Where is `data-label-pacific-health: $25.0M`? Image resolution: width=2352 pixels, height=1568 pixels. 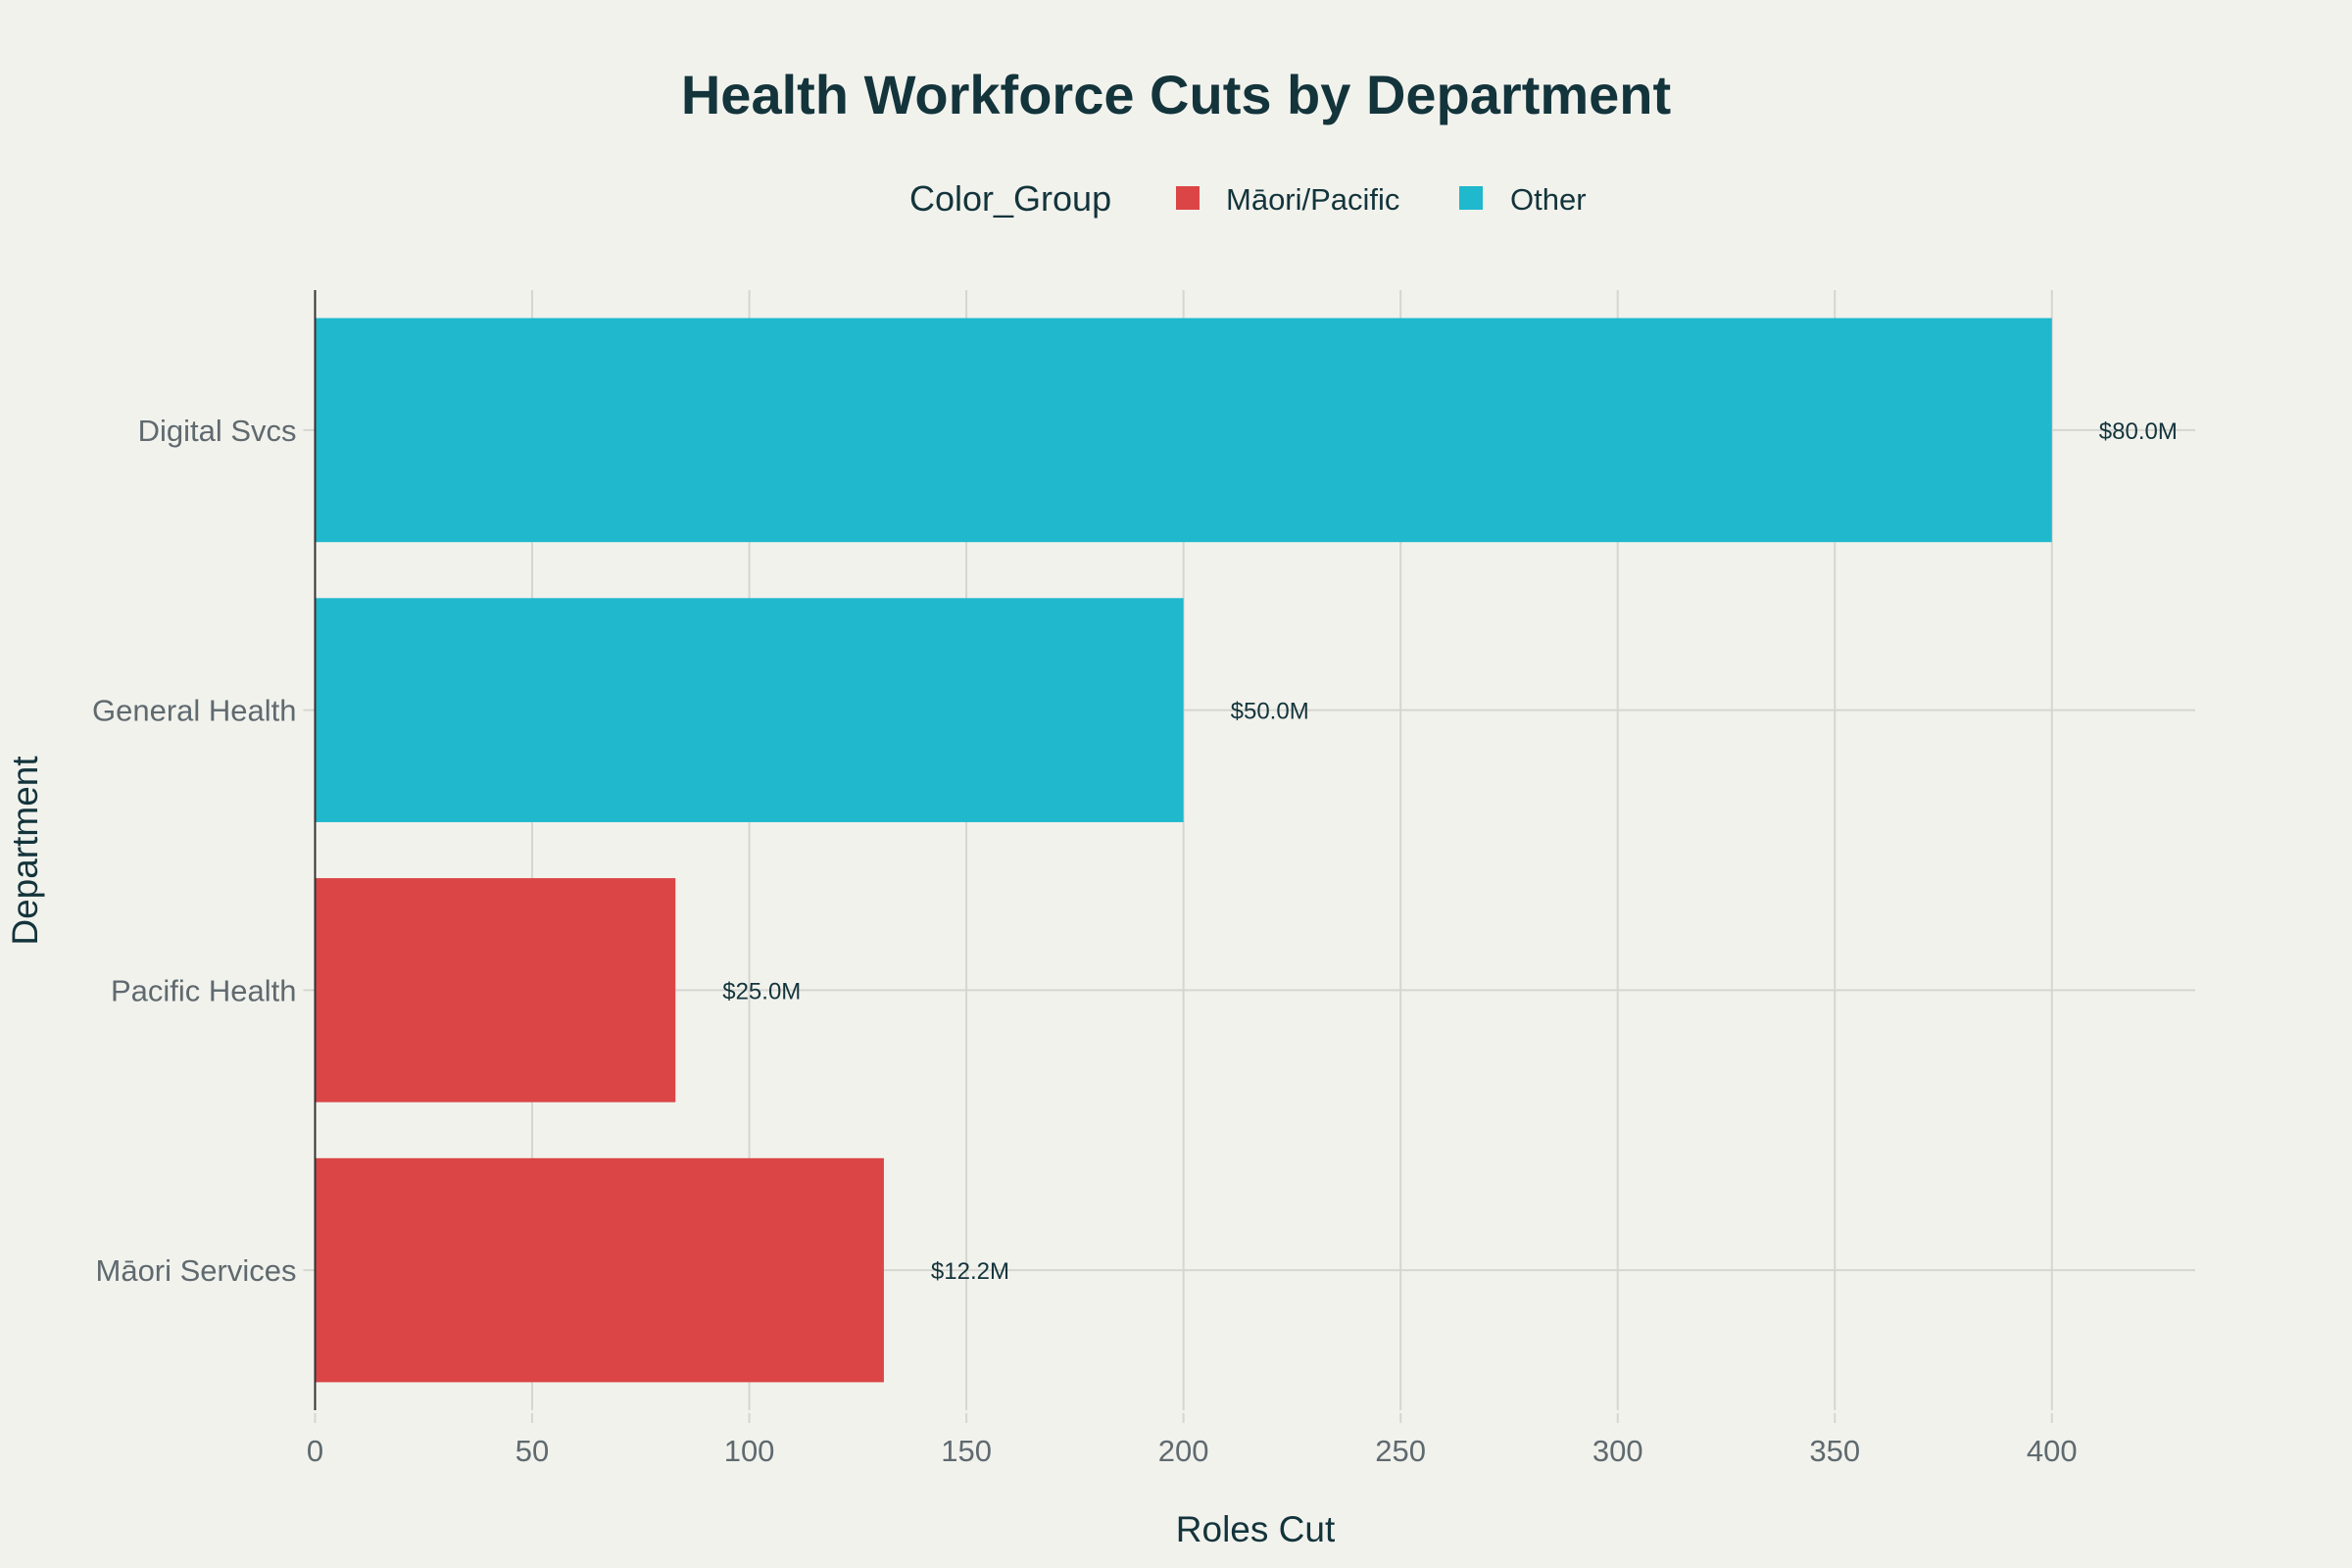
data-label-pacific-health: $25.0M is located at coordinates (761, 991).